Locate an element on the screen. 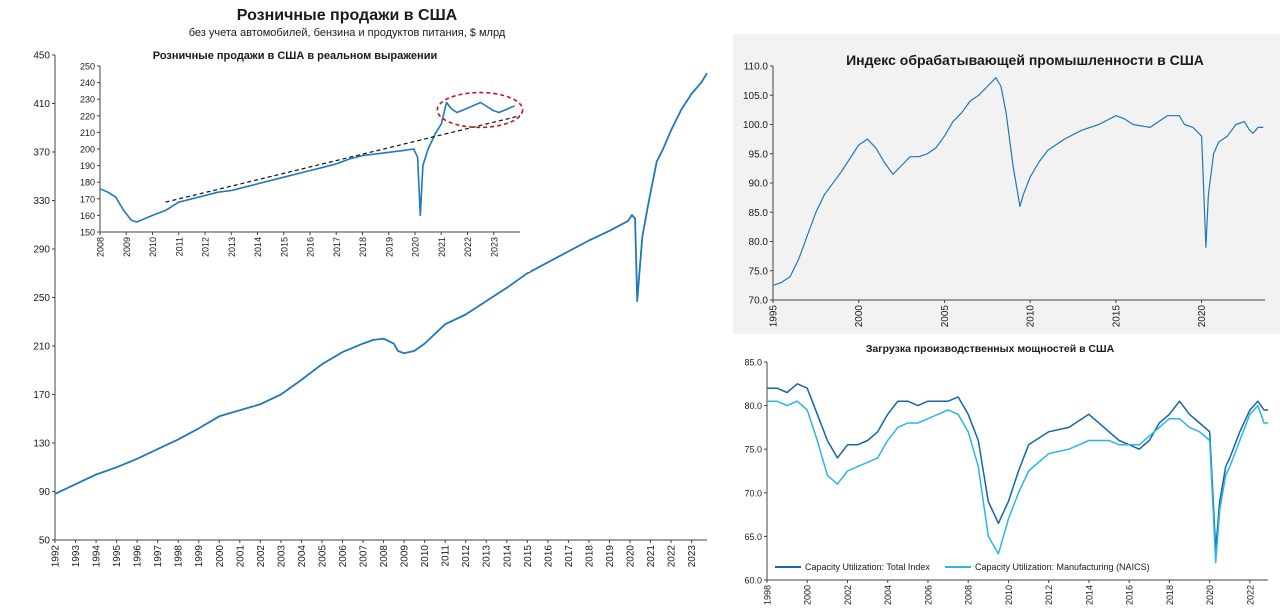 The image size is (1280, 612). y-tick-label: 330 is located at coordinates (41, 201).